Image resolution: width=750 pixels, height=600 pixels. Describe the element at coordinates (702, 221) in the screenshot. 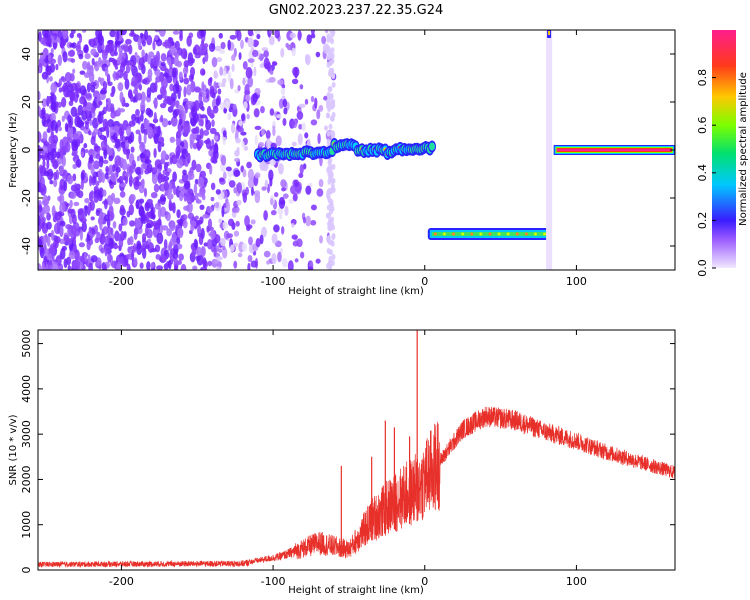

I see `colorbar-tick-label: 0.2` at that location.